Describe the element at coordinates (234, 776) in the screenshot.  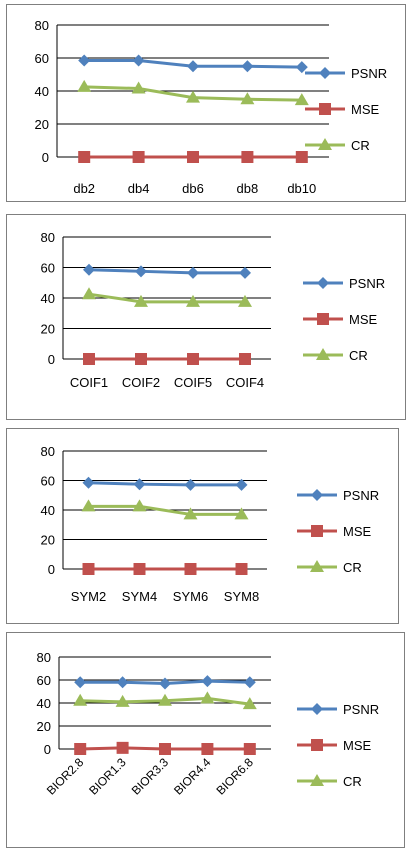
I see `x-tick-label: BIOR6.8` at that location.